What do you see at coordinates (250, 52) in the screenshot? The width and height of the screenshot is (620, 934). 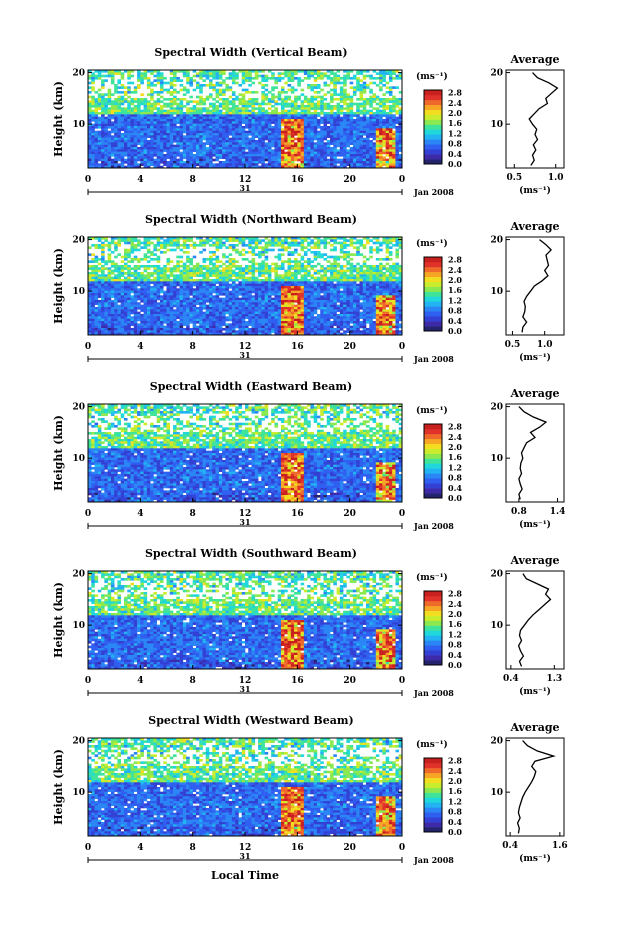 I see `panel-title: Spectral Width (Vertical Beam)` at bounding box center [250, 52].